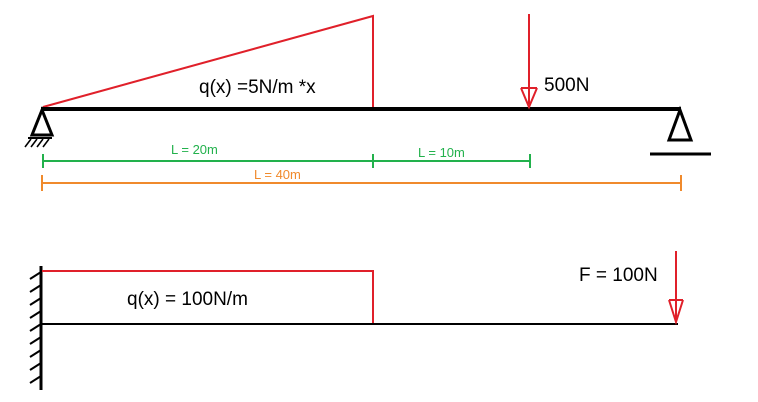  I want to click on roller-support-icon, so click(680, 130).